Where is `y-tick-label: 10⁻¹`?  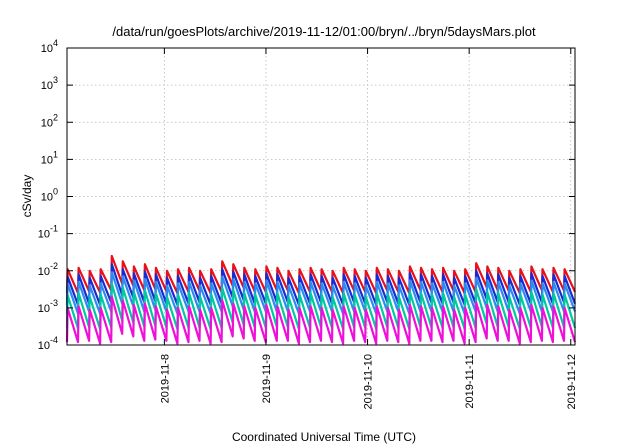 y-tick-label: 10⁻¹ is located at coordinates (48, 232).